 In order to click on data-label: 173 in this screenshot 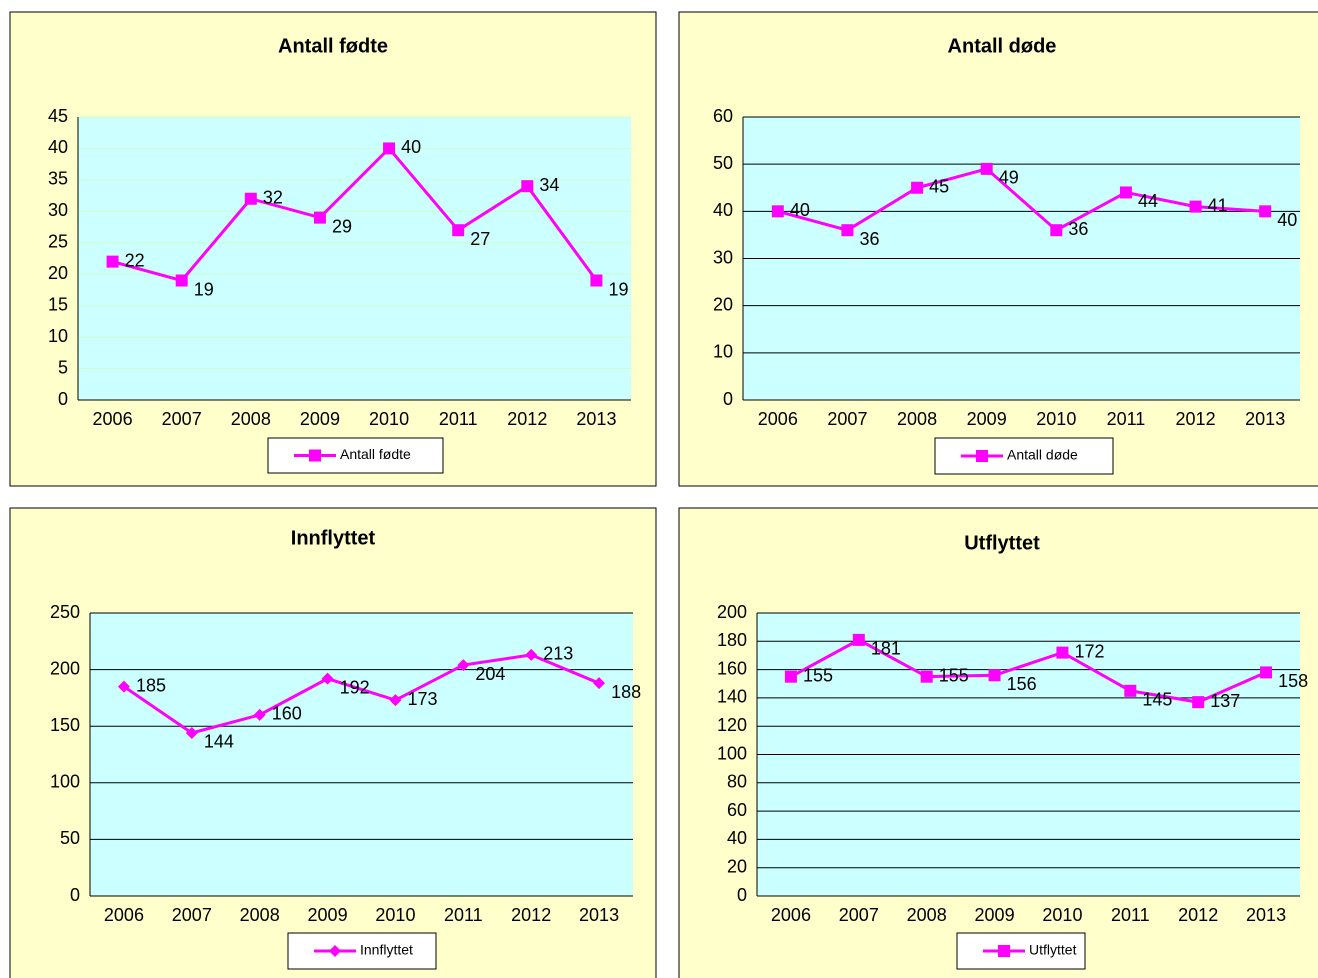, I will do `click(422, 699)`.